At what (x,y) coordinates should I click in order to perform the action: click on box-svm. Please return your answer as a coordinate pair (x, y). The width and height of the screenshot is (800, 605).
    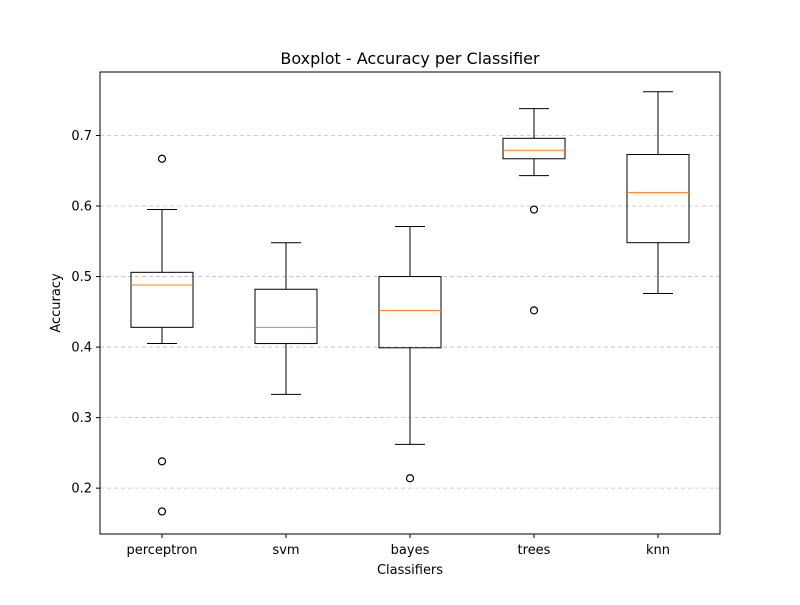
    Looking at the image, I should click on (286, 318).